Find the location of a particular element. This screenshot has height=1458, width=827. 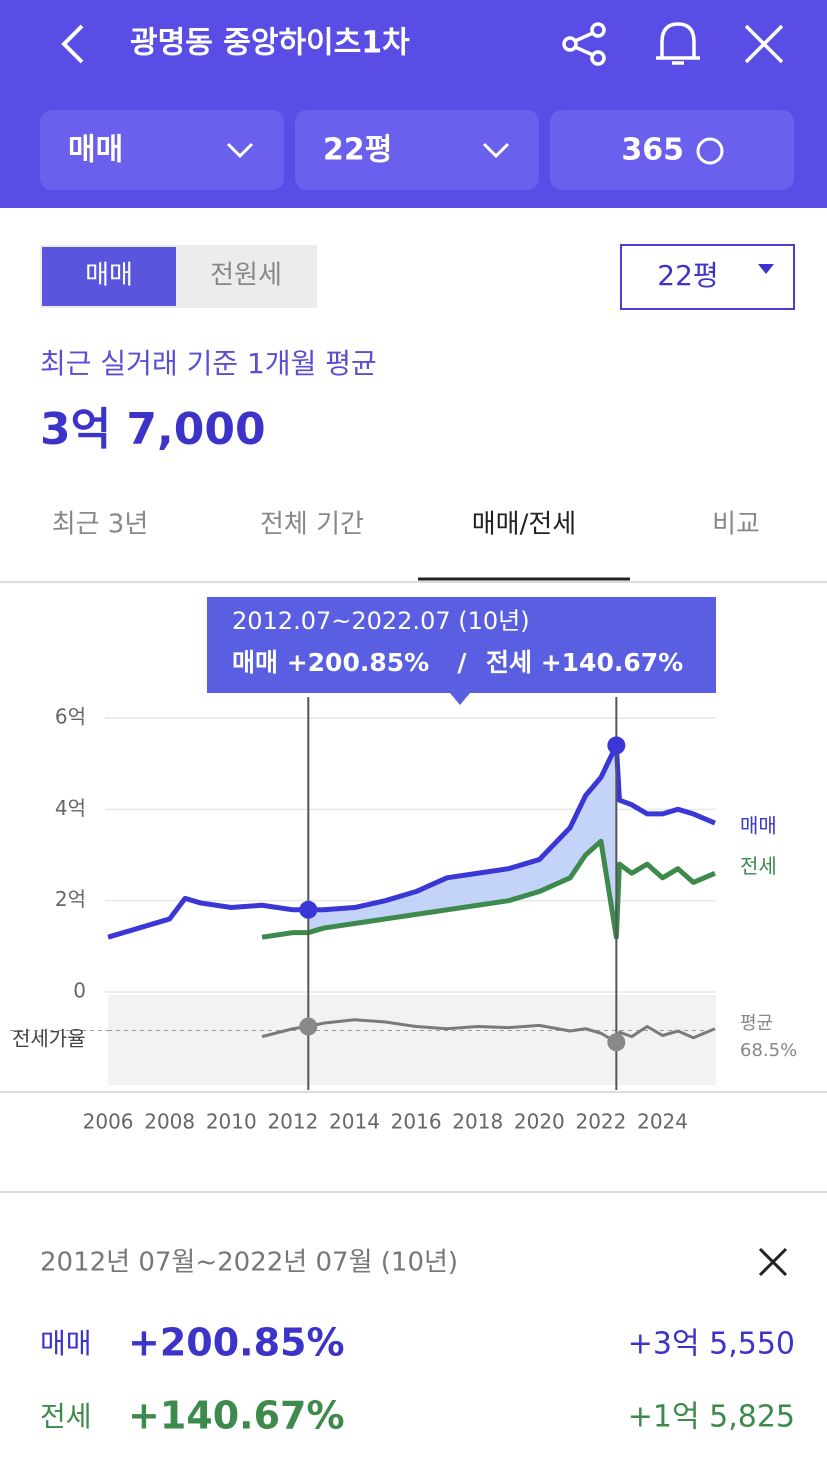

x-tick-label: 2012 is located at coordinates (292, 1122).